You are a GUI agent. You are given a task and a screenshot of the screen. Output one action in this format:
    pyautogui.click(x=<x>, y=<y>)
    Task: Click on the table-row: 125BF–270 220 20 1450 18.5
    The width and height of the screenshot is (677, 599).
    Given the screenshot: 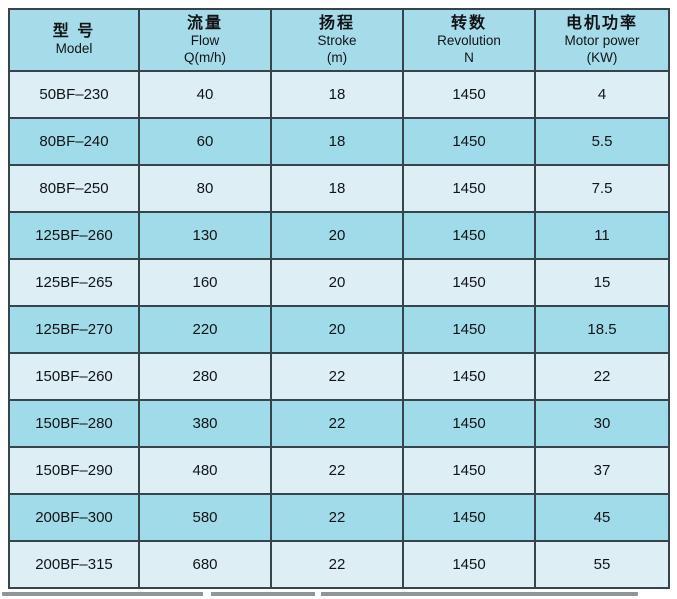 What is the action you would take?
    pyautogui.click(x=339, y=329)
    